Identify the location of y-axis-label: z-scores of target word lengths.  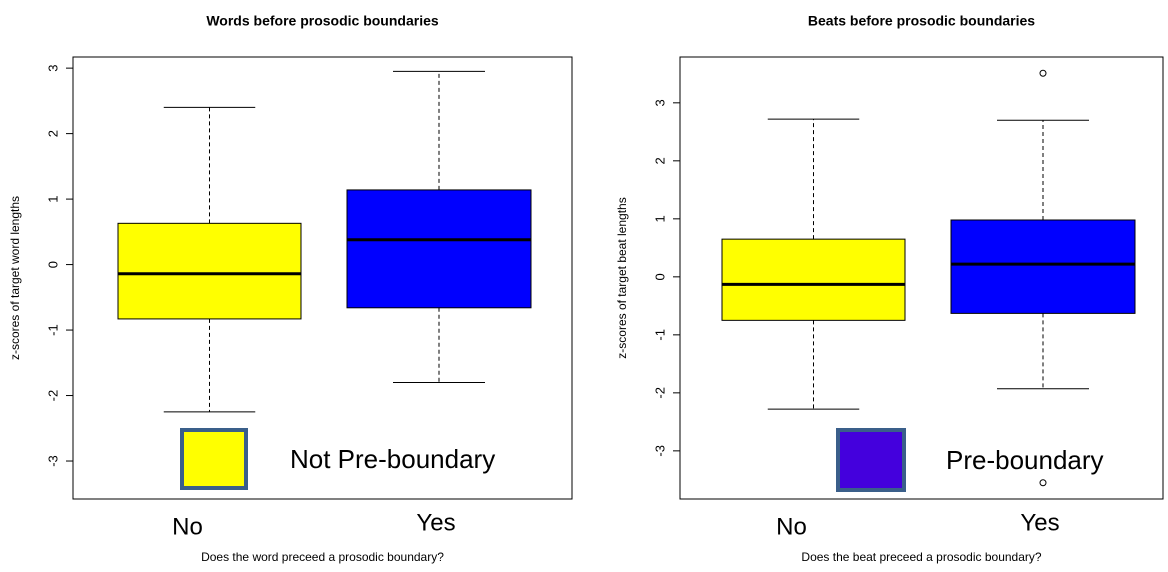
(15, 278).